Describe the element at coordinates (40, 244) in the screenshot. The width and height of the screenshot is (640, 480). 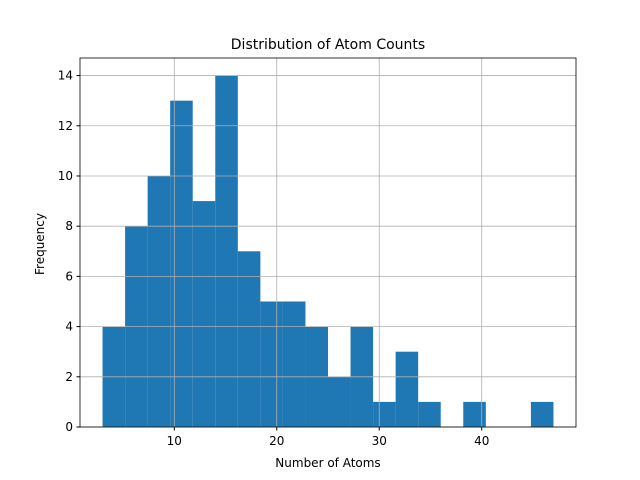
I see `y-axis-label: Frequency` at that location.